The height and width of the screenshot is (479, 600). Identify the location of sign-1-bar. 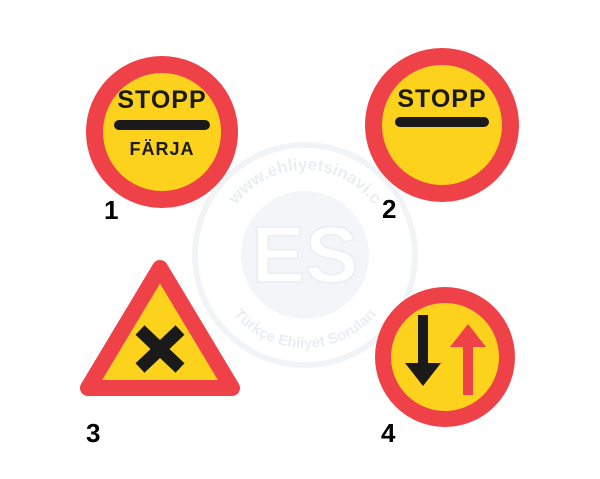
(162, 125).